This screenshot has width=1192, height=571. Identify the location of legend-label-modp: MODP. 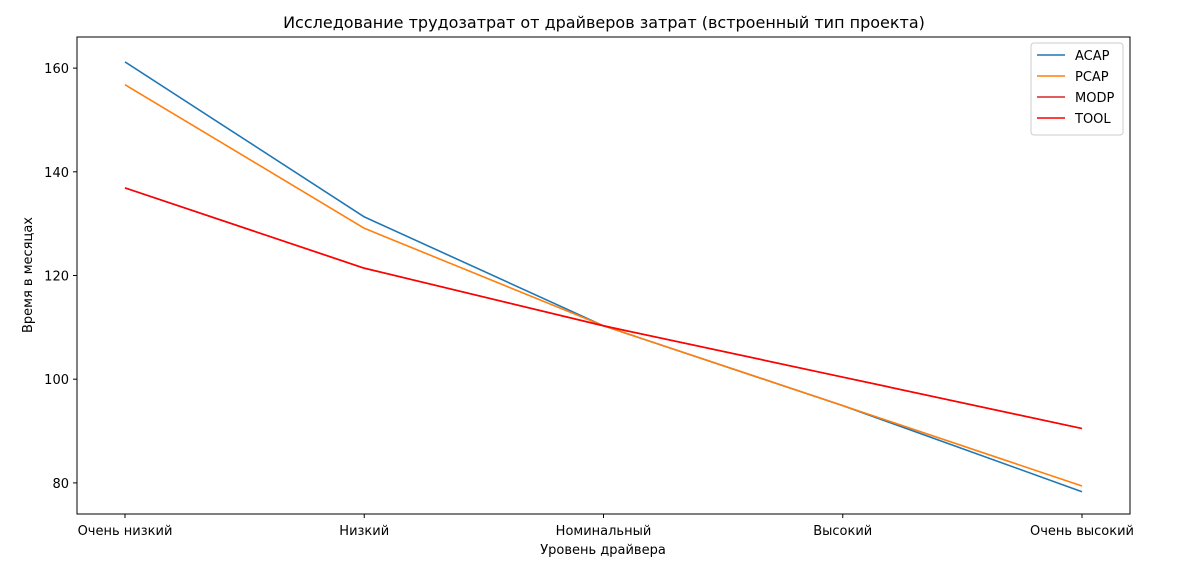
(1094, 98).